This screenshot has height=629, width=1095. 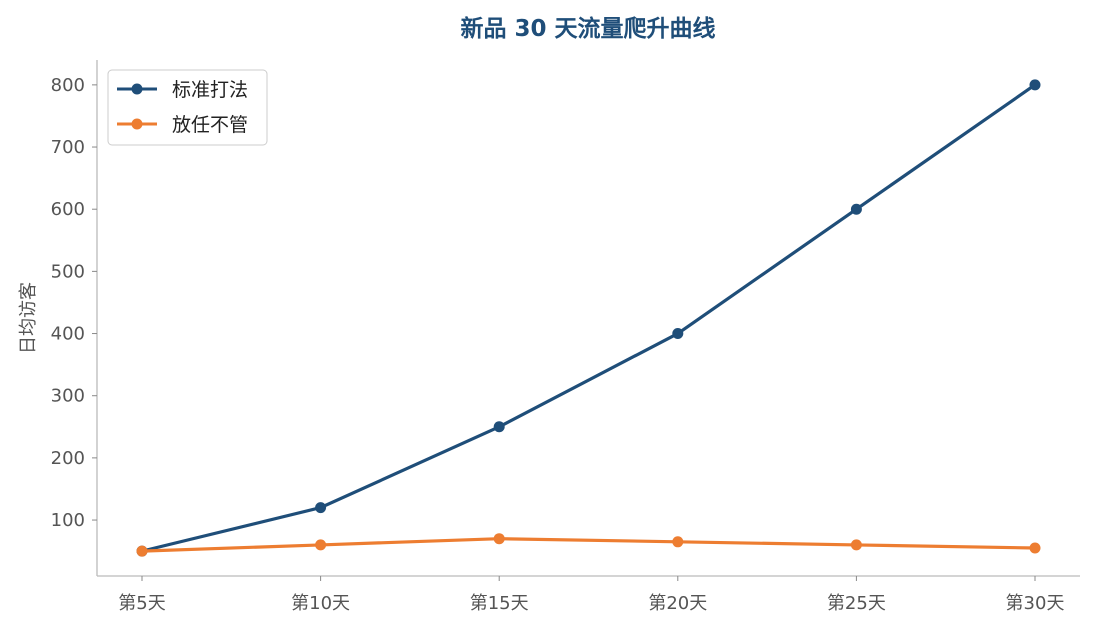 What do you see at coordinates (210, 90) in the screenshot?
I see `legend-label-standard: 标准打法` at bounding box center [210, 90].